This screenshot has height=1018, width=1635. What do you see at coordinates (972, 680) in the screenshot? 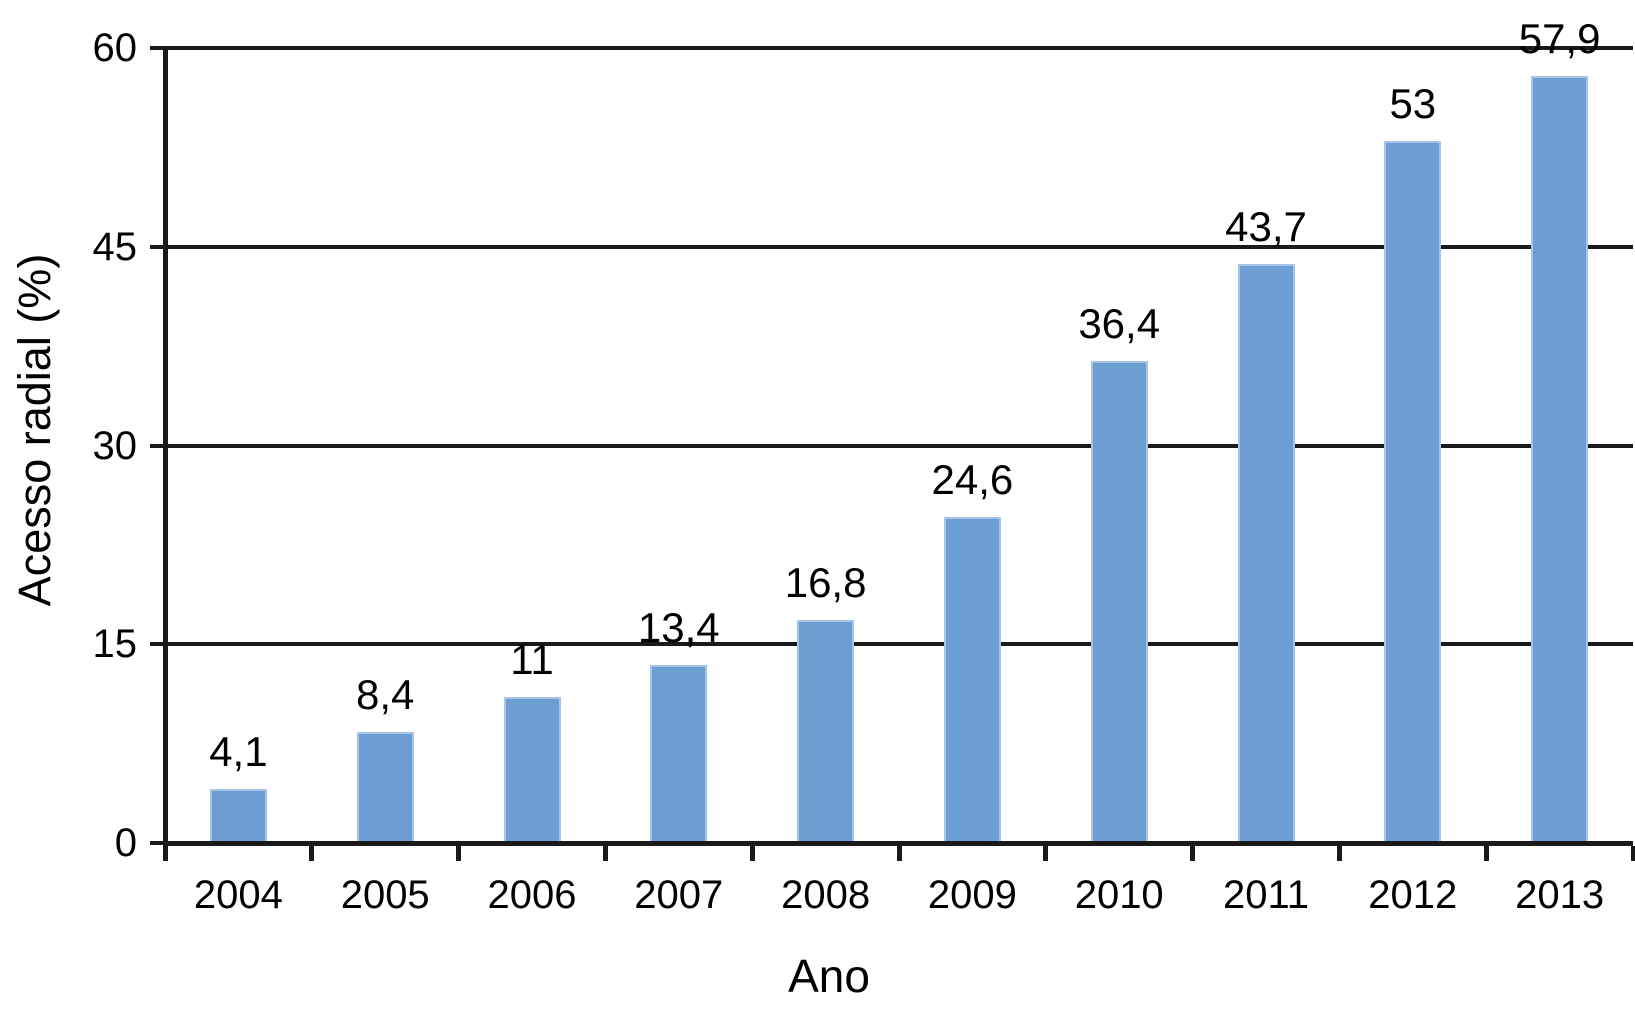
I see `bar-2009` at bounding box center [972, 680].